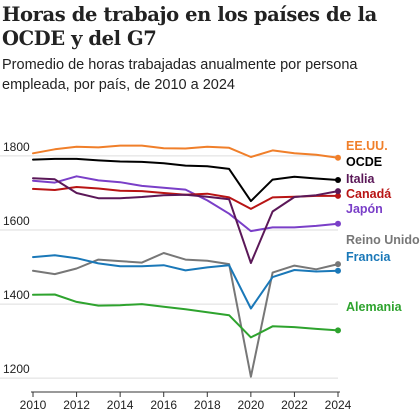 The image size is (420, 414). What do you see at coordinates (163, 405) in the screenshot?
I see `x-tick-label: 2016` at bounding box center [163, 405].